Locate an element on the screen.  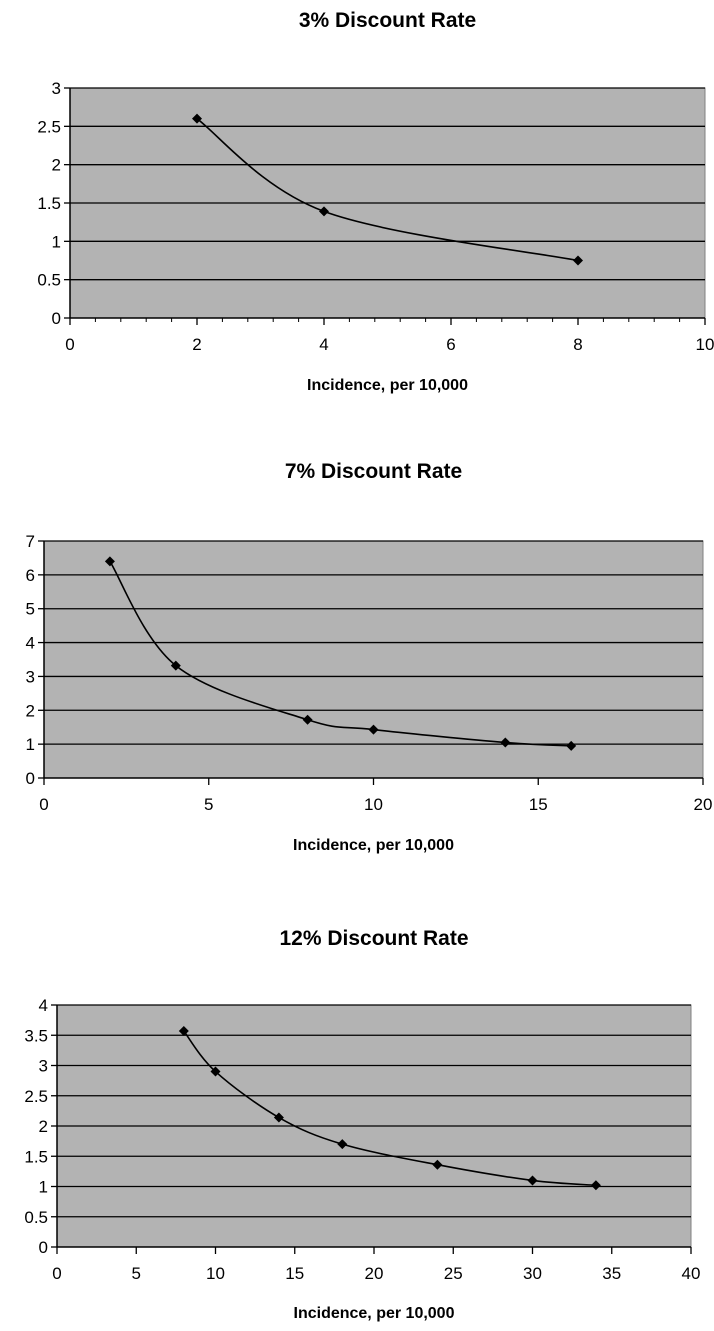
y-tick-label: 6 is located at coordinates (30, 575).